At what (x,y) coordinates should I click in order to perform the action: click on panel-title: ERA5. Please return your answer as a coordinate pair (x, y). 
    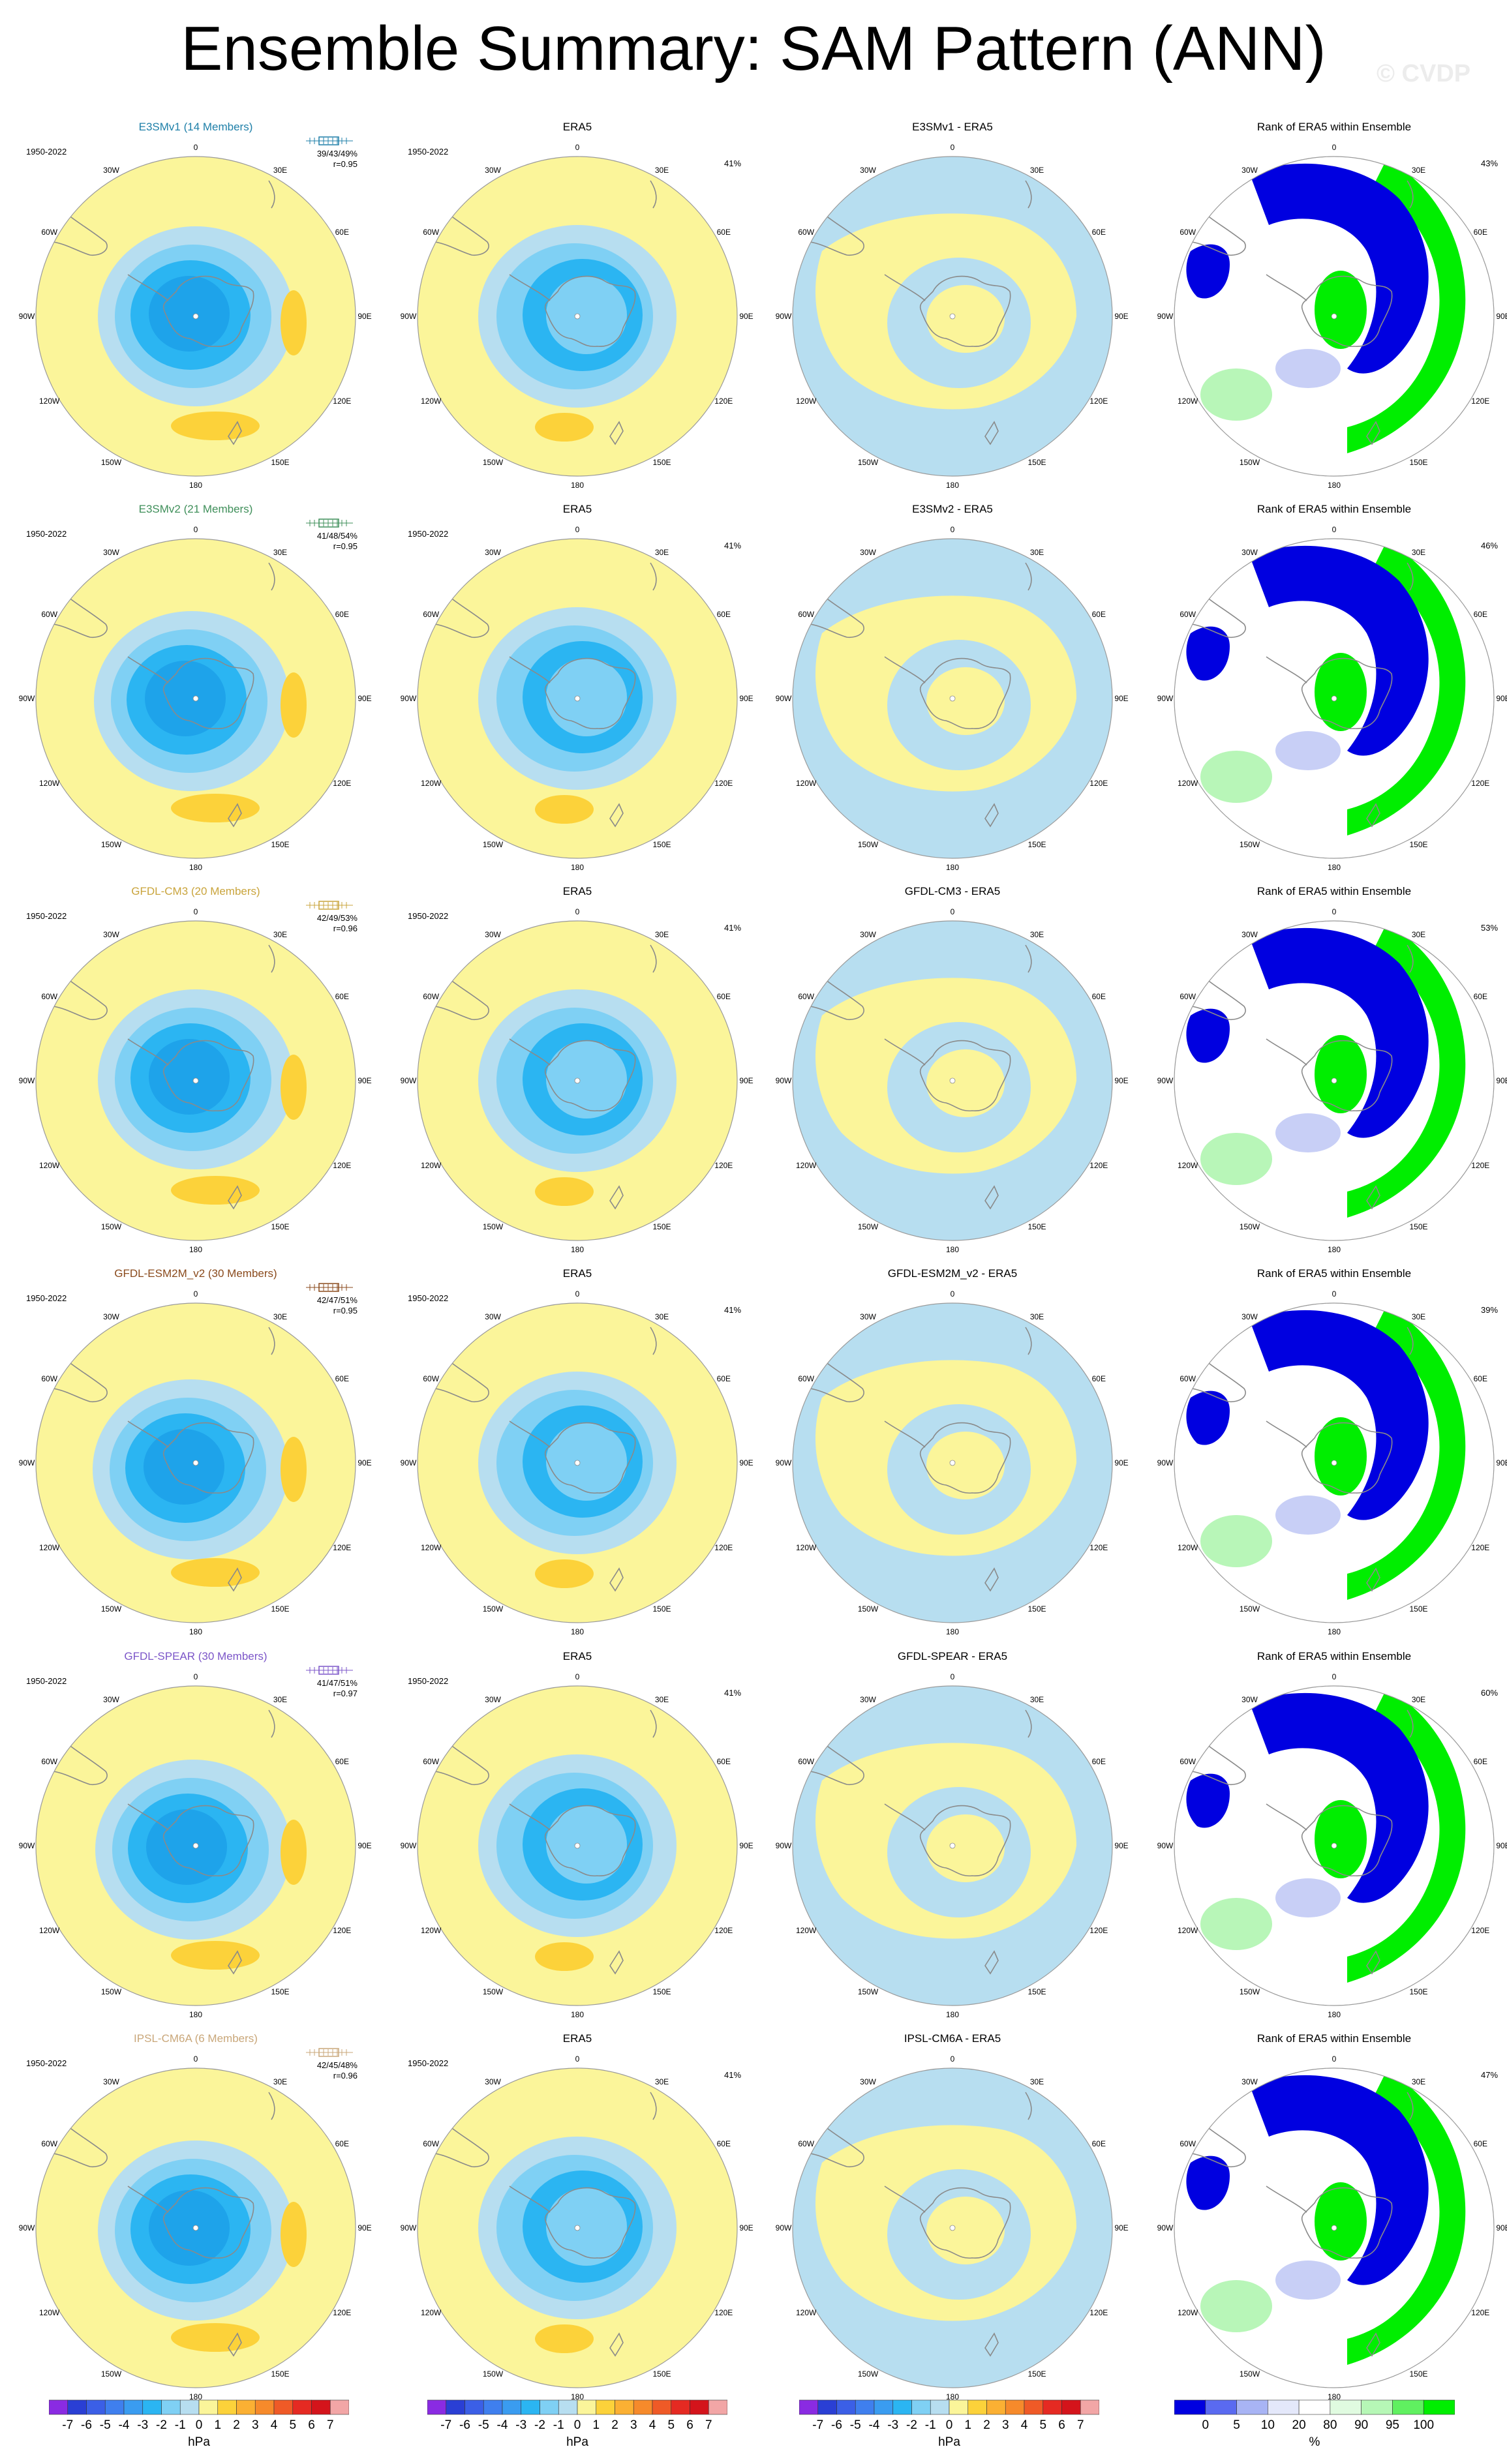
    Looking at the image, I should click on (577, 891).